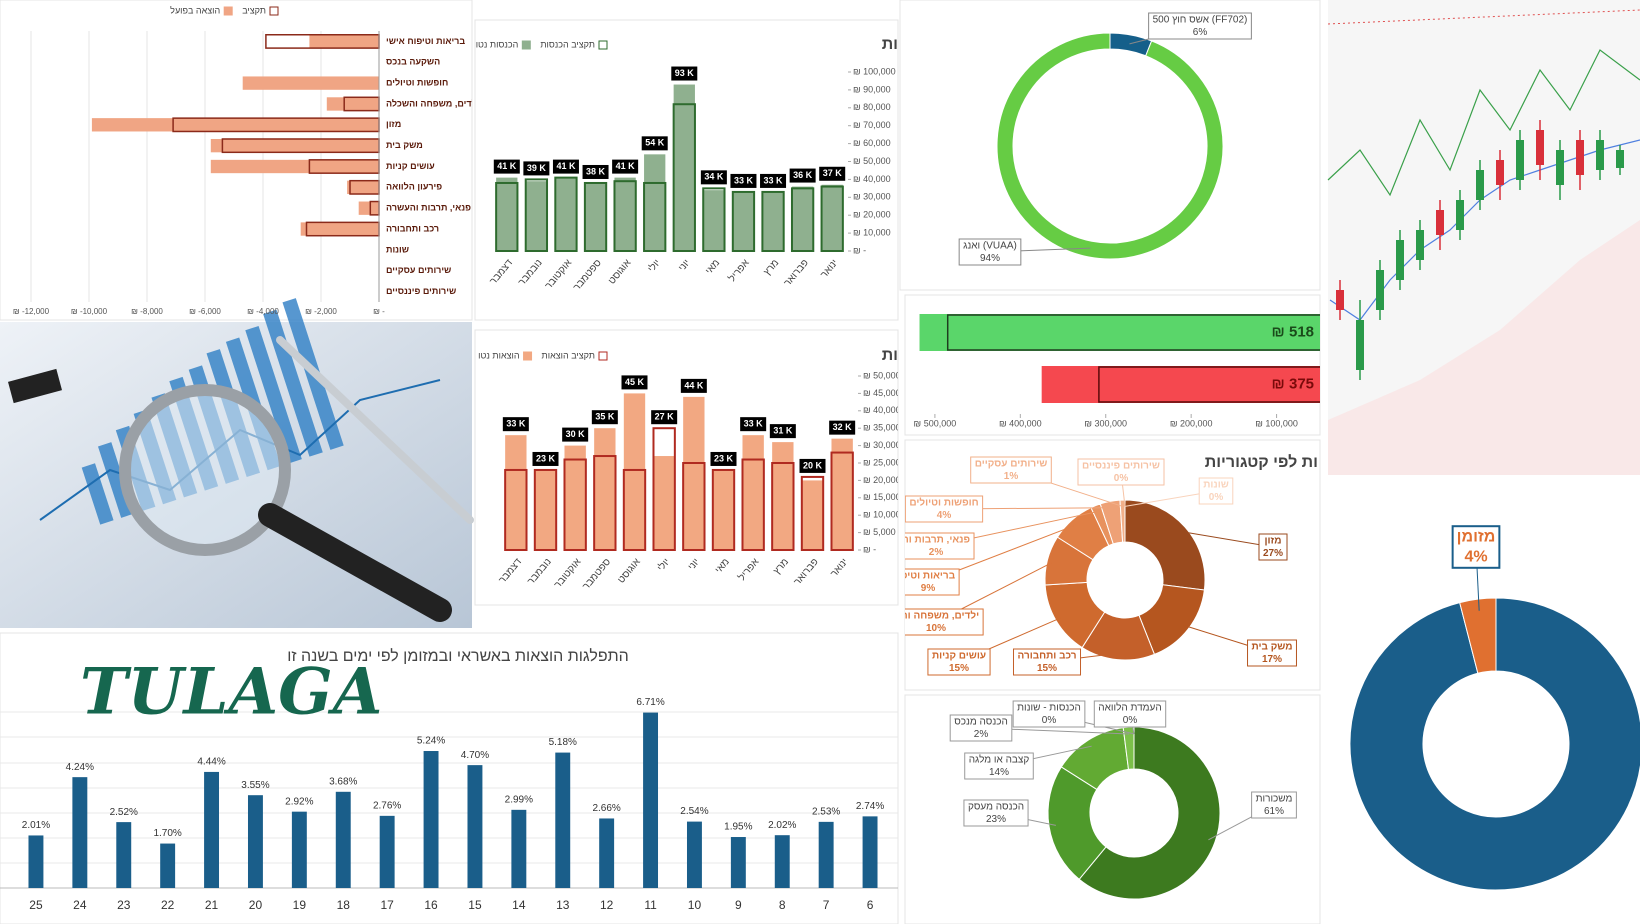  What do you see at coordinates (665, 417) in the screenshot?
I see `data-label: 27 K` at bounding box center [665, 417].